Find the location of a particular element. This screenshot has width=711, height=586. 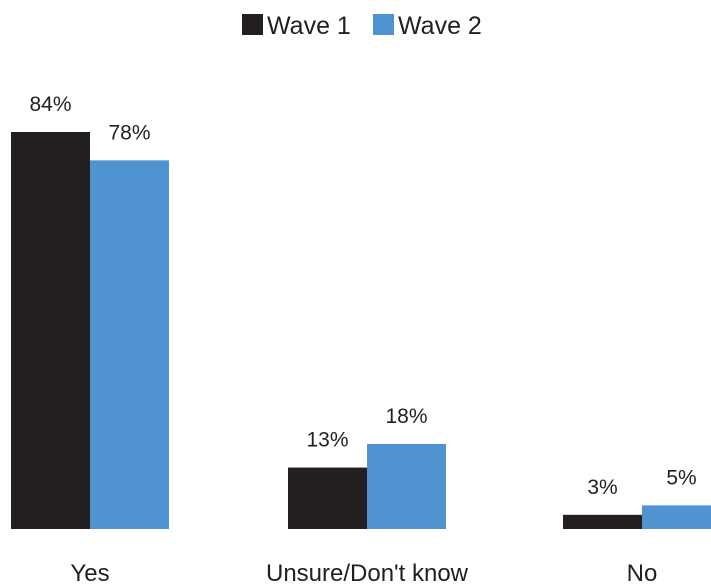

category-axis-labels: Yes Unsure/Don't know No is located at coordinates (363, 573).